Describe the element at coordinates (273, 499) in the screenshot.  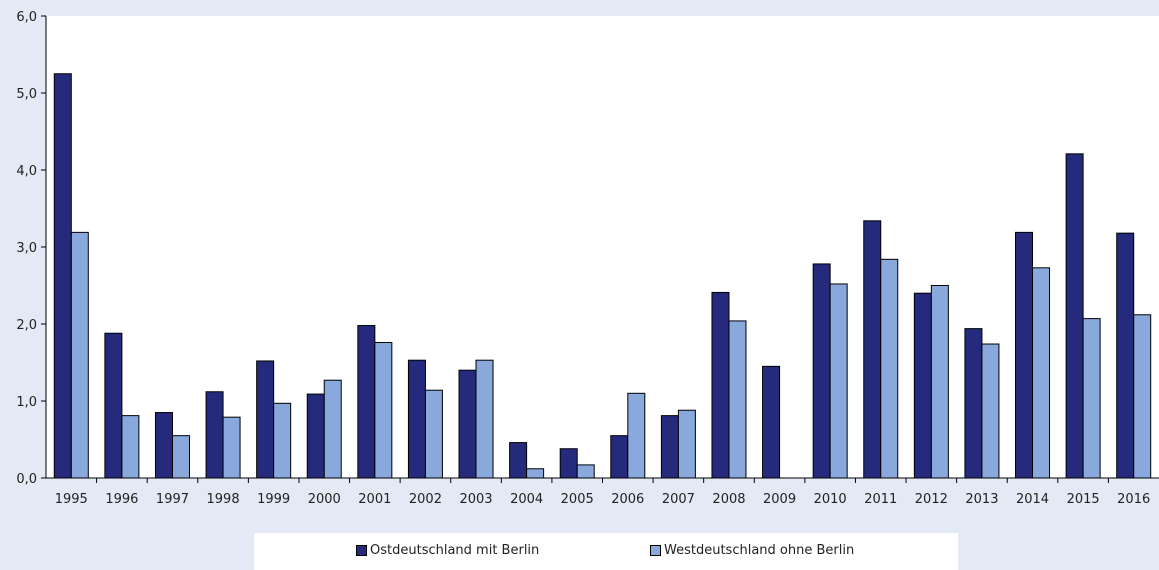
I see `x-tick-label: 1999` at that location.